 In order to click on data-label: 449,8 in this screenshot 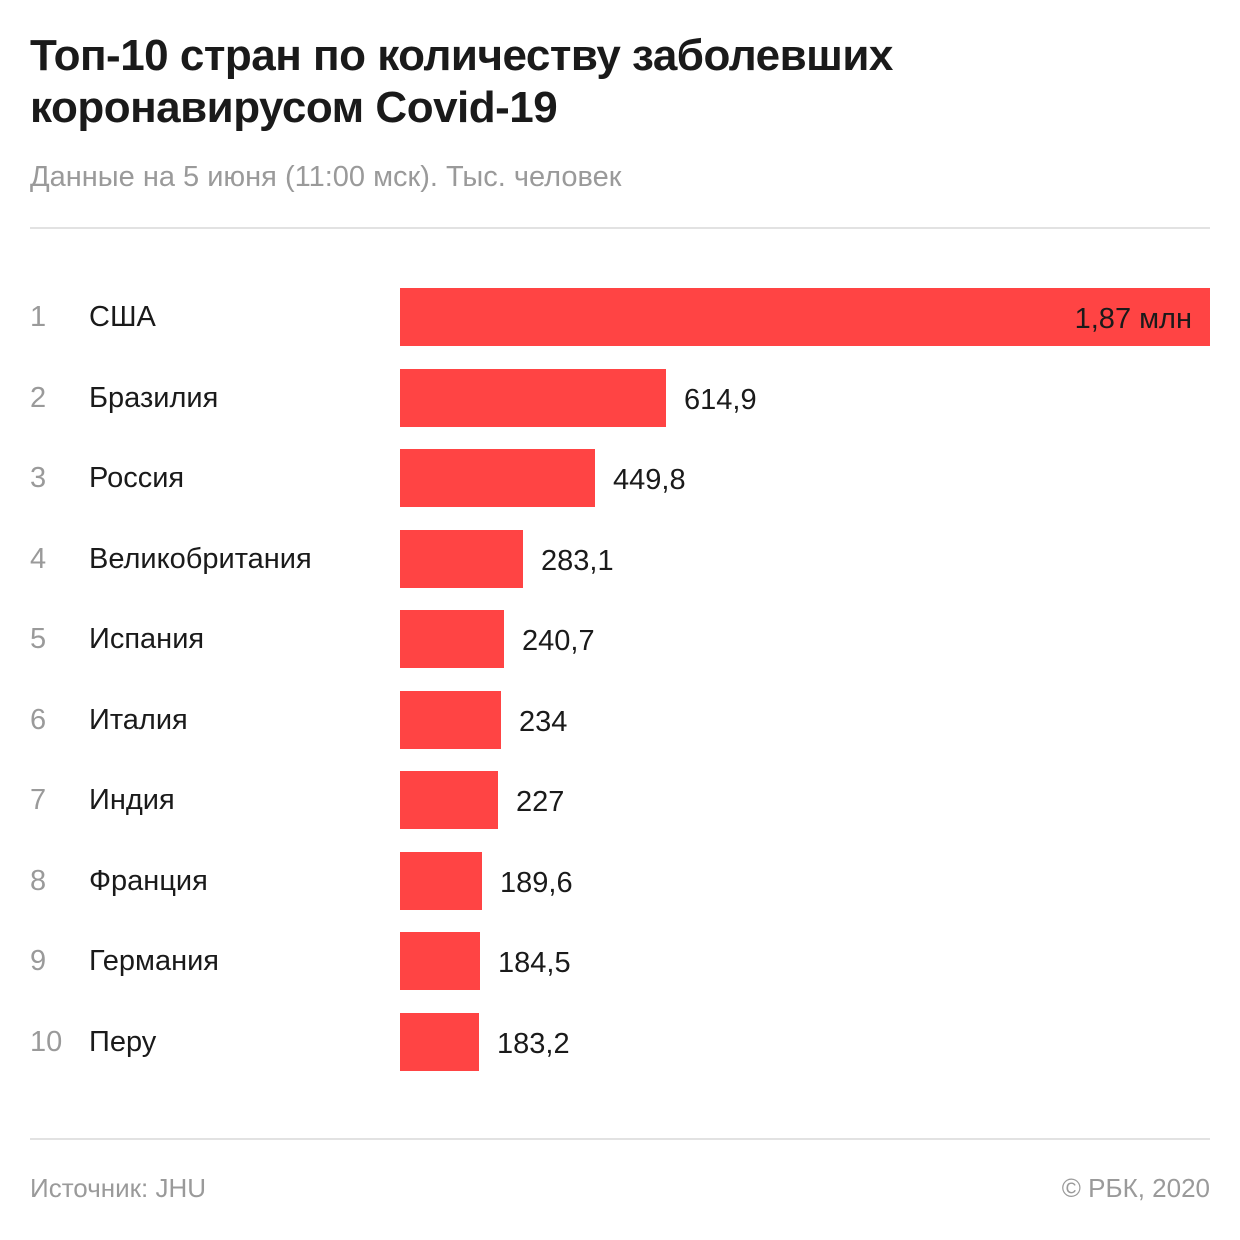, I will do `click(649, 480)`.